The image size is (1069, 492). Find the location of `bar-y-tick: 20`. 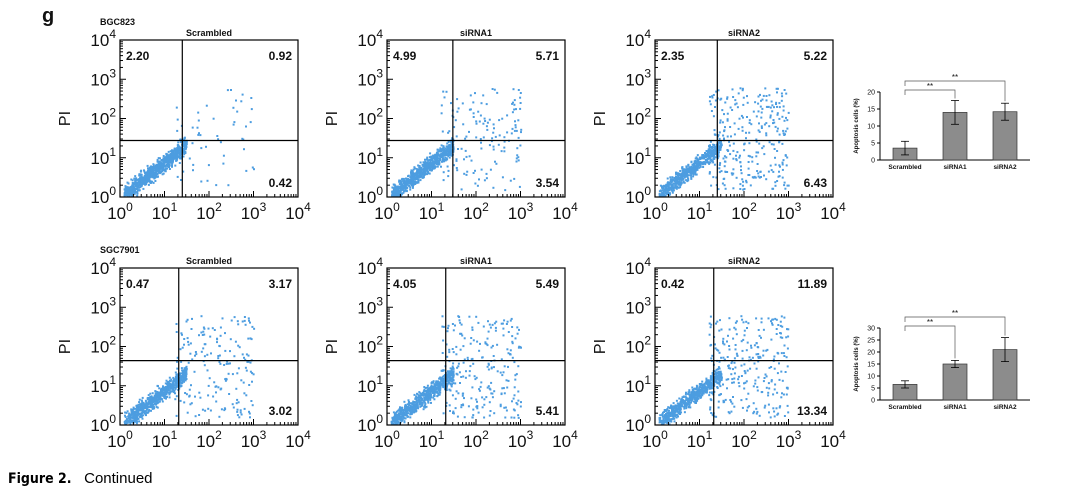

bar-y-tick: 20 is located at coordinates (871, 93).